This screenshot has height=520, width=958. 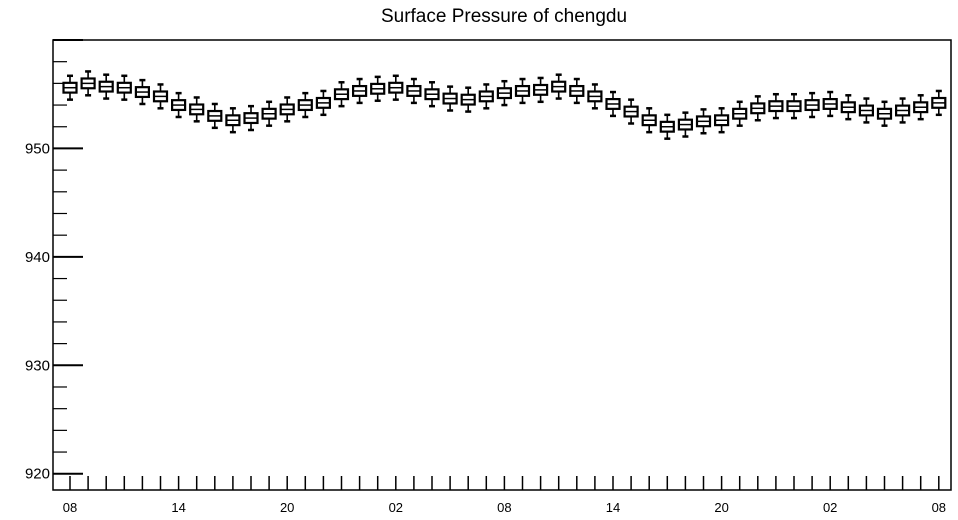 What do you see at coordinates (504, 16) in the screenshot?
I see `chart-title: Surface Pressure of chengdu` at bounding box center [504, 16].